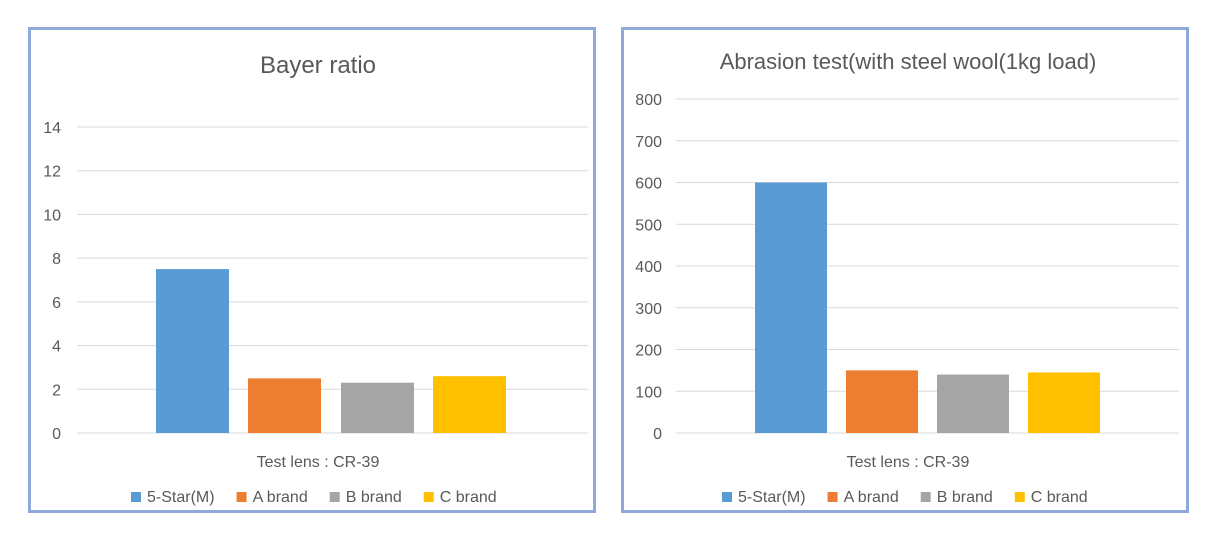  Describe the element at coordinates (52, 128) in the screenshot. I see `y-tick-label: 14` at that location.